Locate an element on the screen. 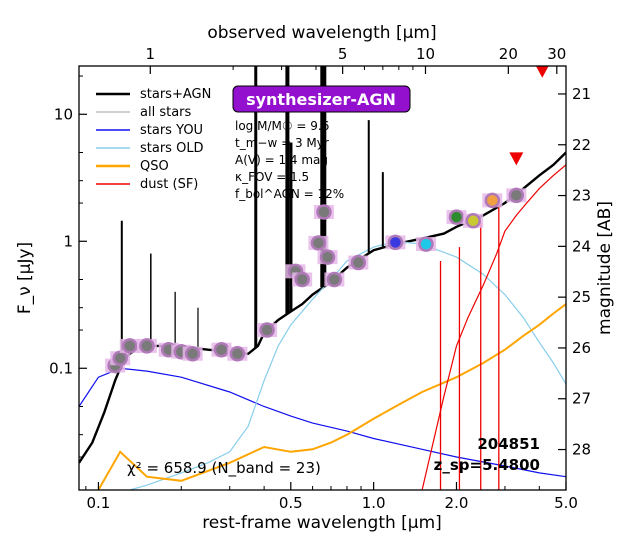  y-tick-label: 10 is located at coordinates (63, 114).